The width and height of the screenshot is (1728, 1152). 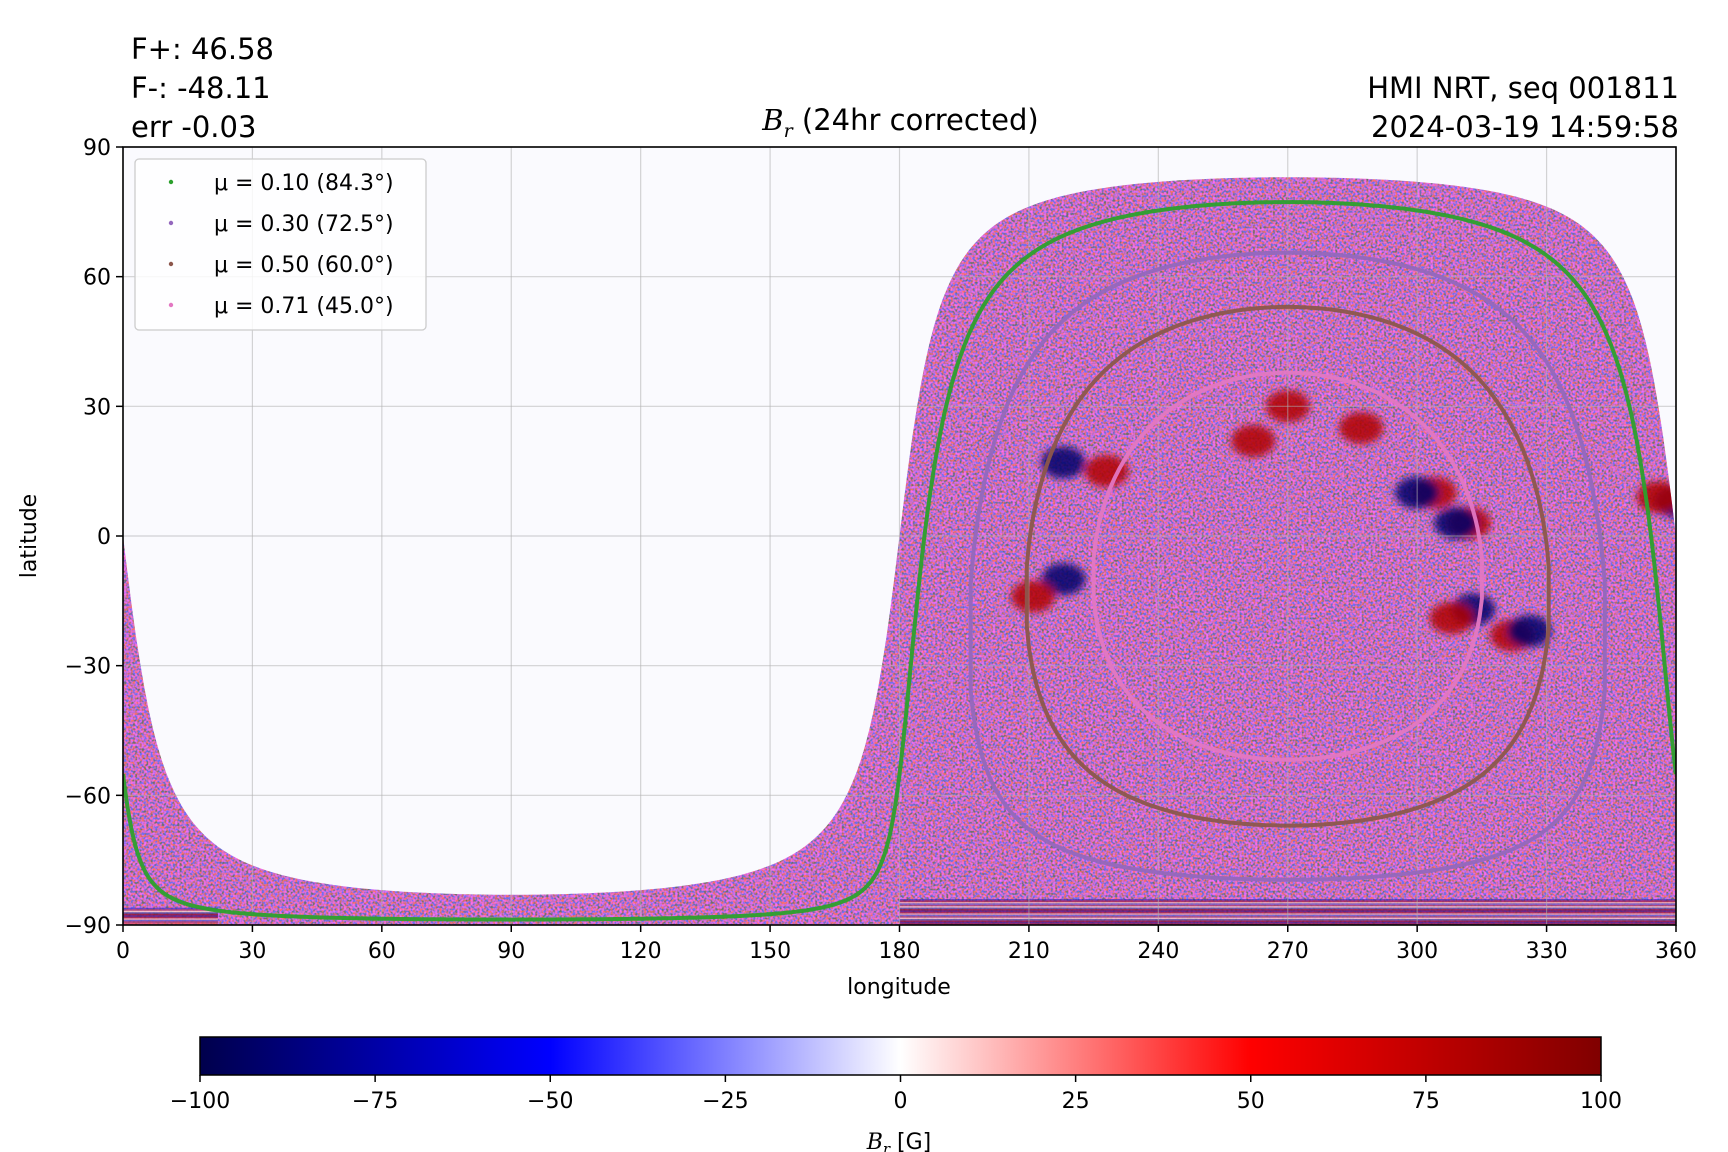 I want to click on colorbar-tick-label: 100, so click(x=1601, y=1101).